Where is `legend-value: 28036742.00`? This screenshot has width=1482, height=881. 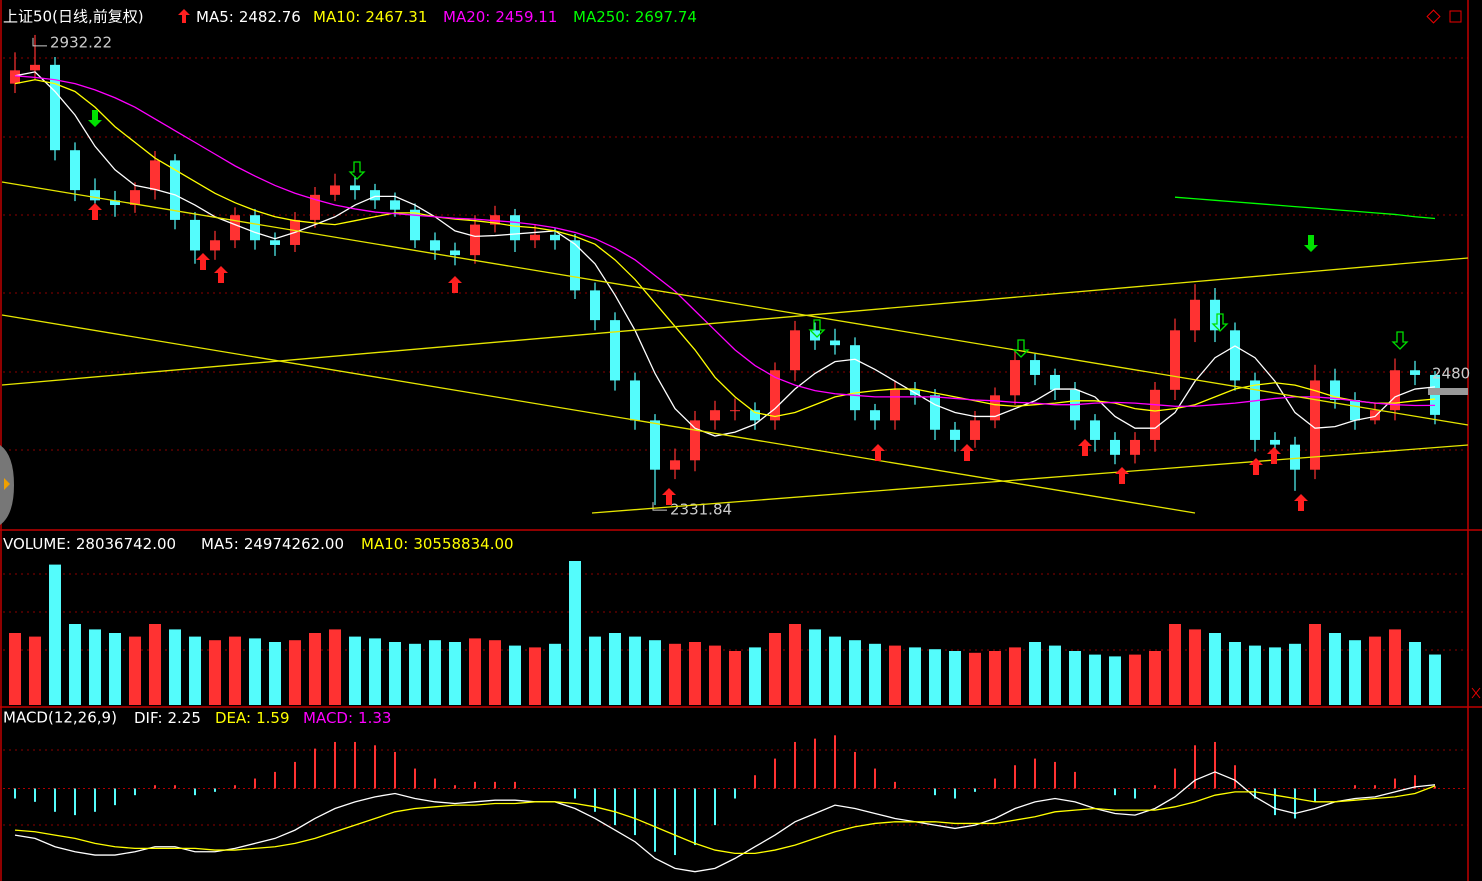 legend-value: 28036742.00 is located at coordinates (126, 544).